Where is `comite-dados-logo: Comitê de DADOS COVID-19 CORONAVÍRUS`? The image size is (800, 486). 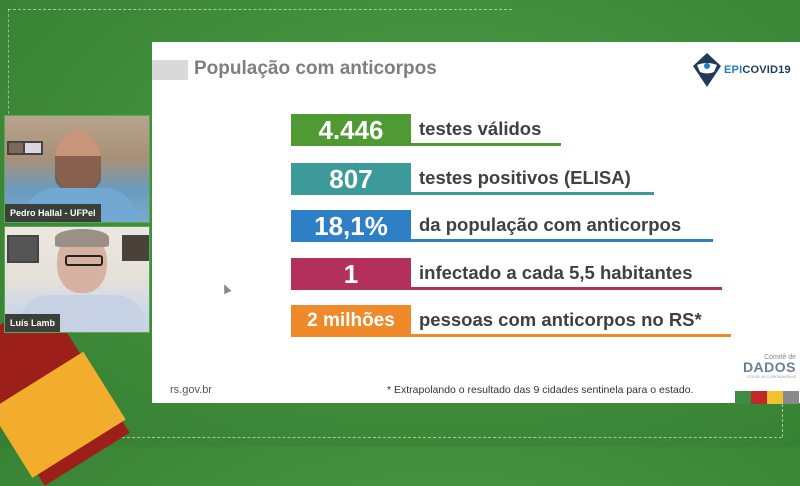
comite-dados-logo: Comitê de DADOS COVID-19 CORONAVÍRUS is located at coordinates (763, 366).